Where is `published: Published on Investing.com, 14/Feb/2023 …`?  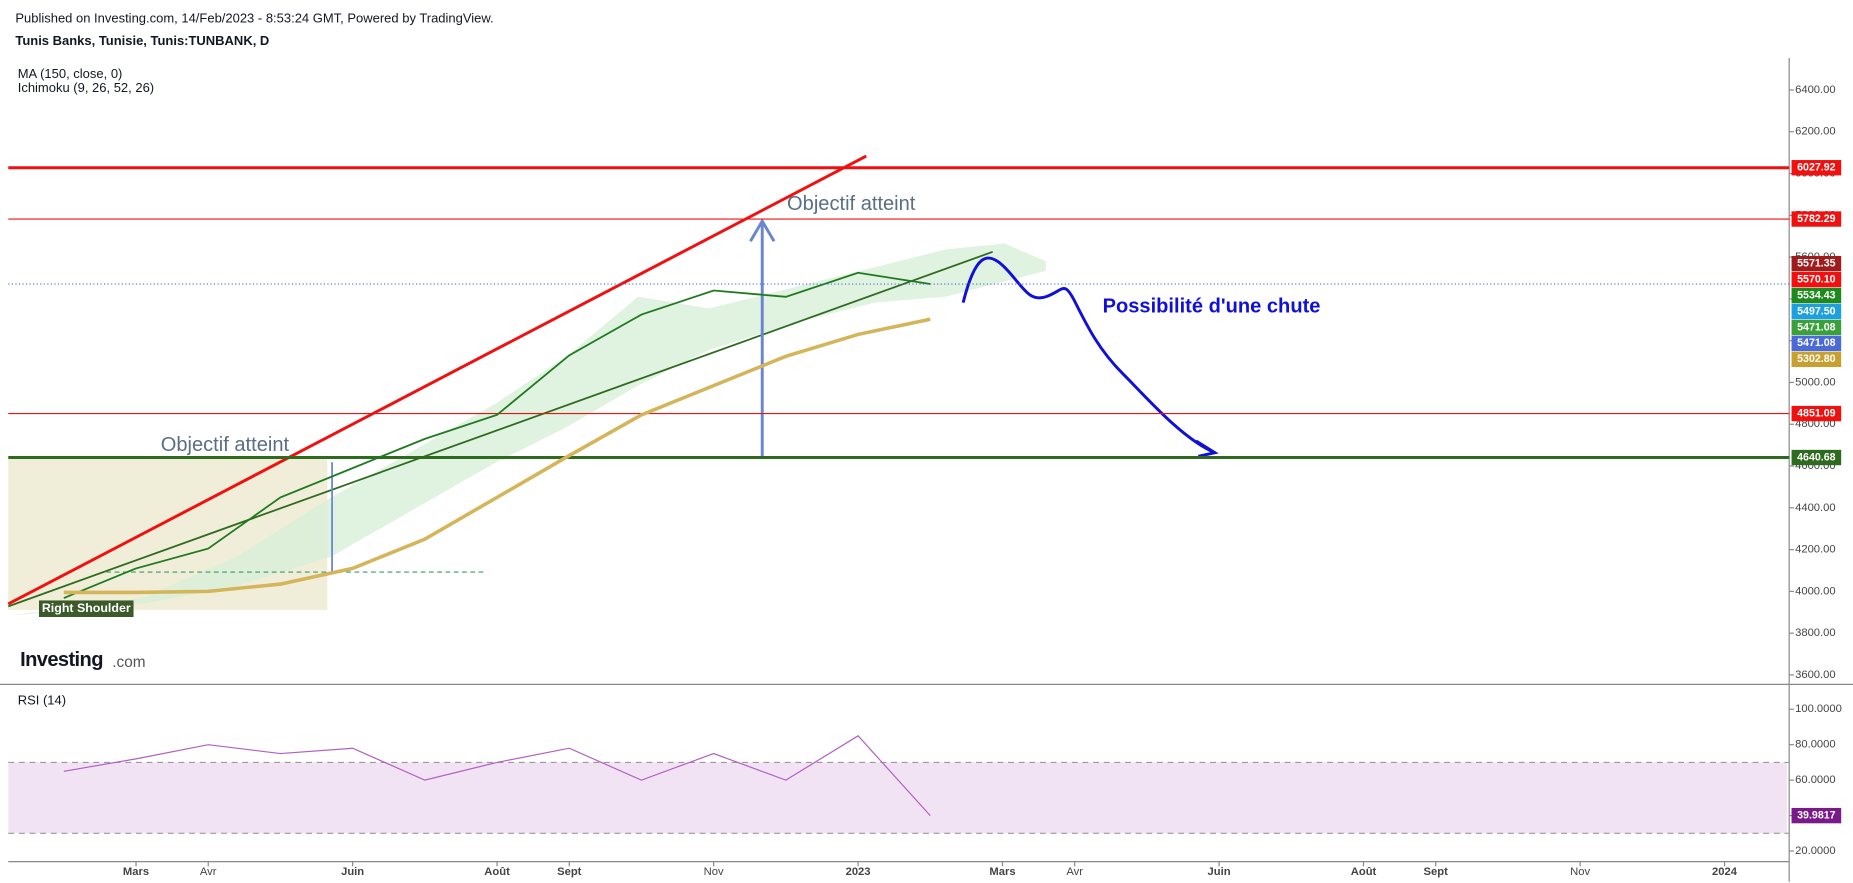 published: Published on Investing.com, 14/Feb/2023 … is located at coordinates (254, 17).